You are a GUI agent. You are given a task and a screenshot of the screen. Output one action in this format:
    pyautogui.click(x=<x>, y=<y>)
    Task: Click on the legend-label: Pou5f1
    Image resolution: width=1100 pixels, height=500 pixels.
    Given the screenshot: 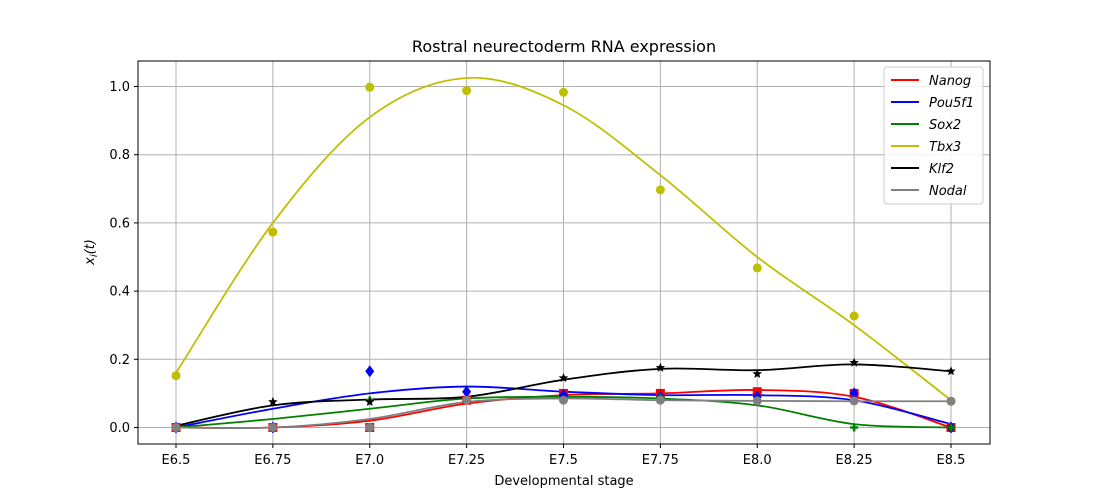 What is the action you would take?
    pyautogui.click(x=951, y=103)
    